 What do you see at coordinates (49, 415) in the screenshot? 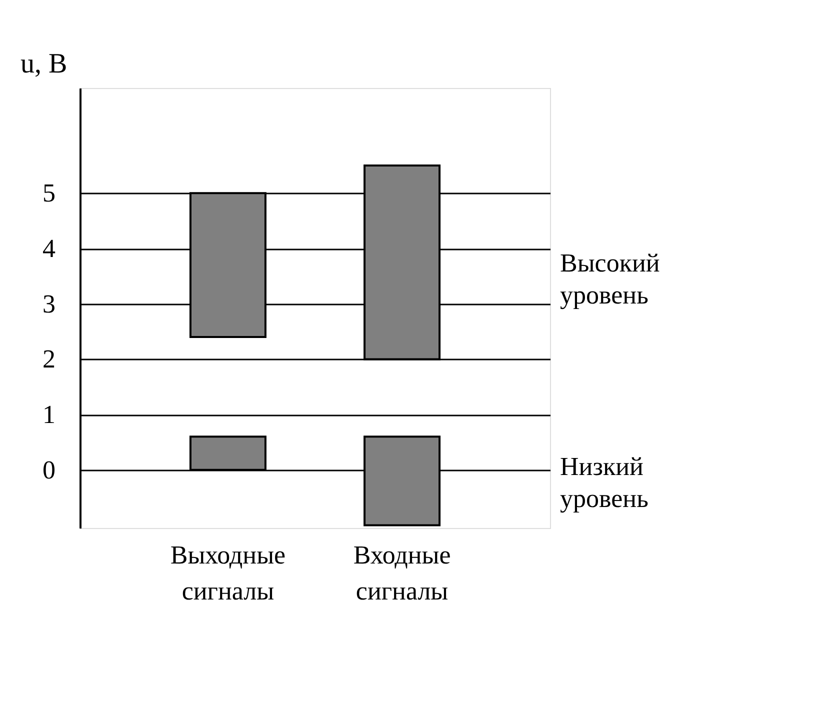
I see `y-tick-label: 1` at bounding box center [49, 415].